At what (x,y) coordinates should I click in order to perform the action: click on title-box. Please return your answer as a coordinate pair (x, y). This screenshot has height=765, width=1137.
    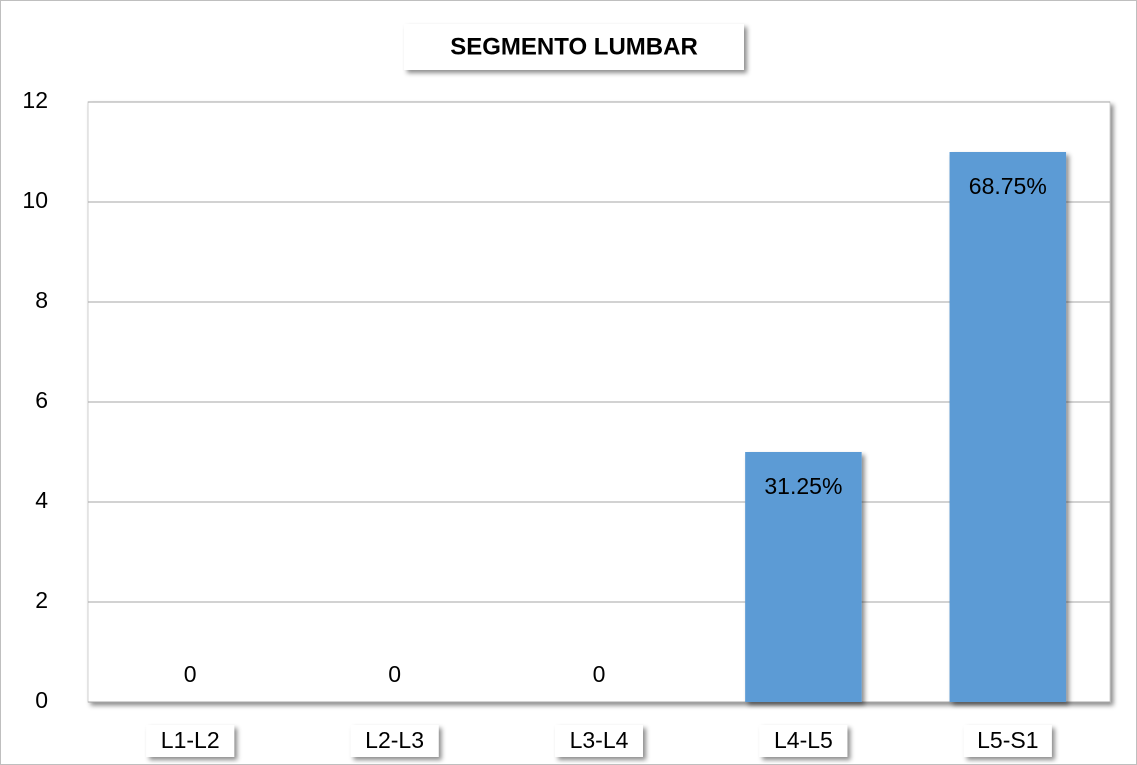
    Looking at the image, I should click on (574, 47).